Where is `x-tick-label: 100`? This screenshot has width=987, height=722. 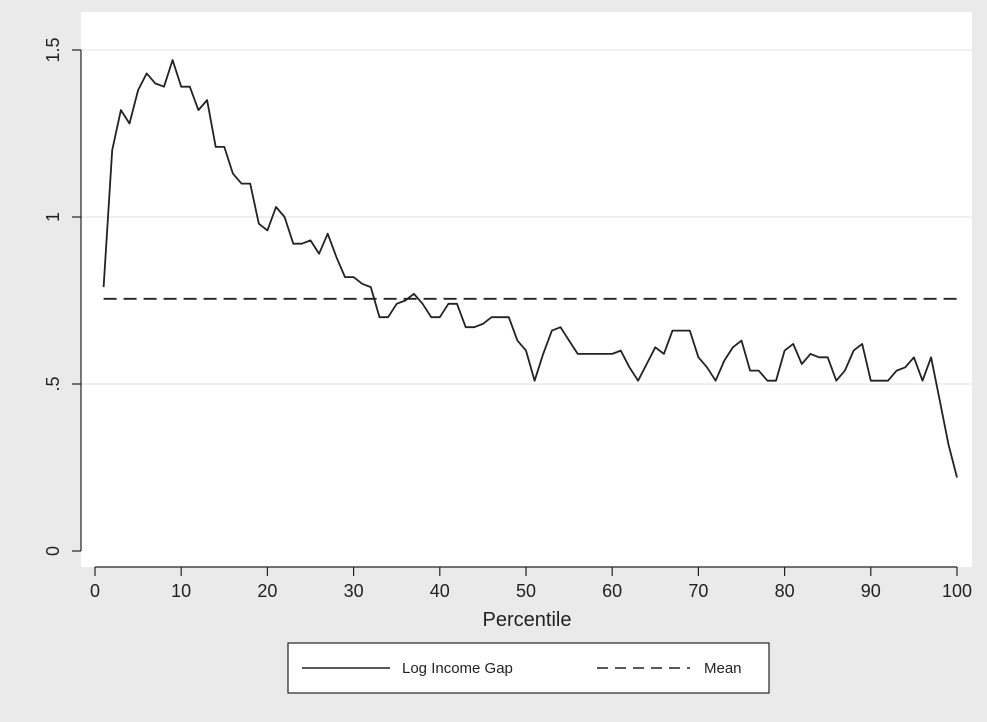
x-tick-label: 100 is located at coordinates (957, 591).